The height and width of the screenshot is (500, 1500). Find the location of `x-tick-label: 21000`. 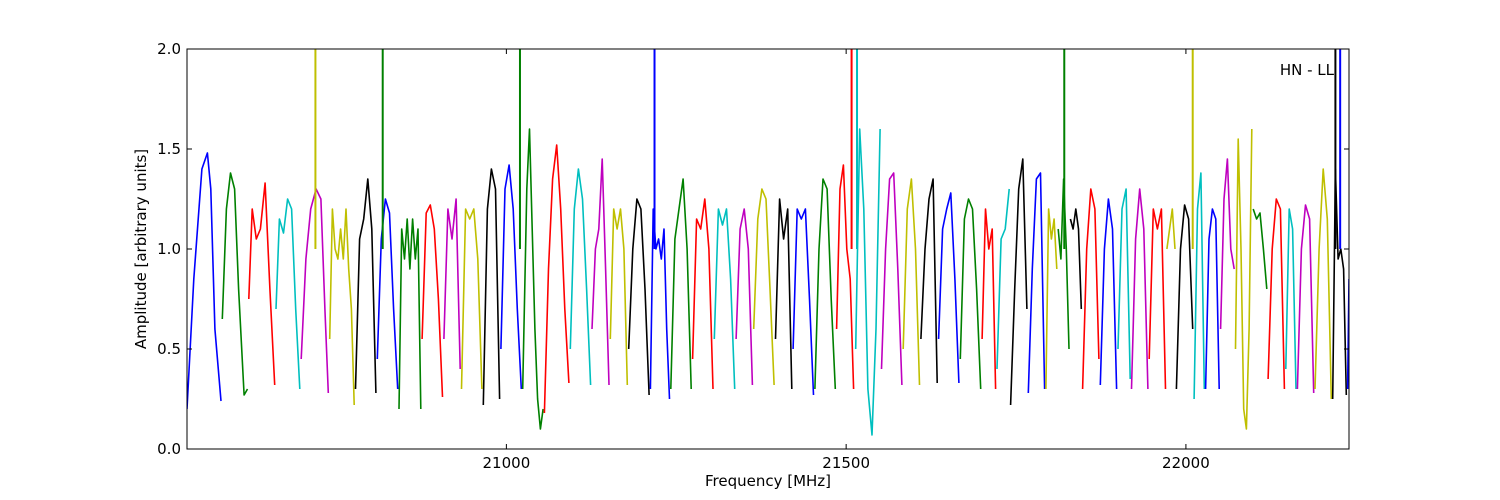

x-tick-label: 21000 is located at coordinates (507, 463).